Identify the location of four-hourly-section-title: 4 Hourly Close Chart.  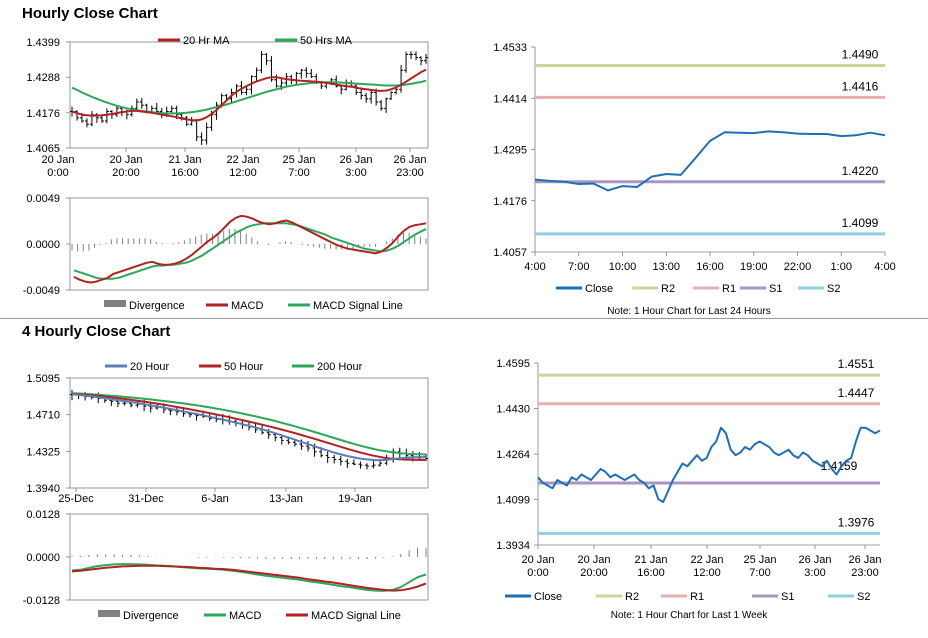
(96, 331).